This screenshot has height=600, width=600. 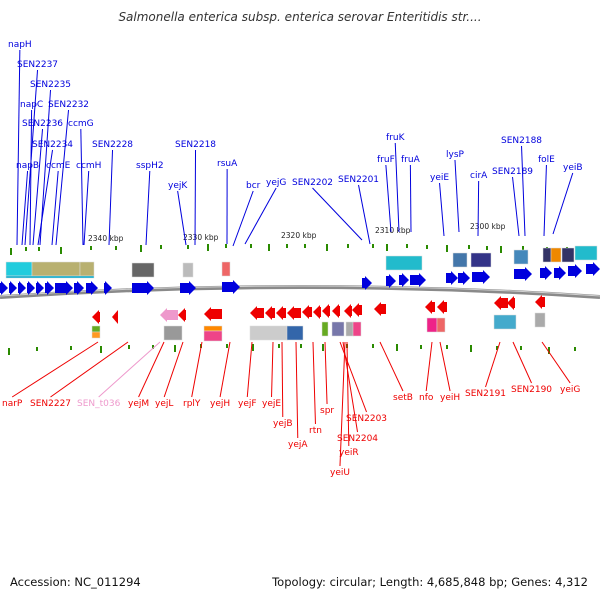 I want to click on forward-gene-label: SEN2235, so click(x=50, y=85).